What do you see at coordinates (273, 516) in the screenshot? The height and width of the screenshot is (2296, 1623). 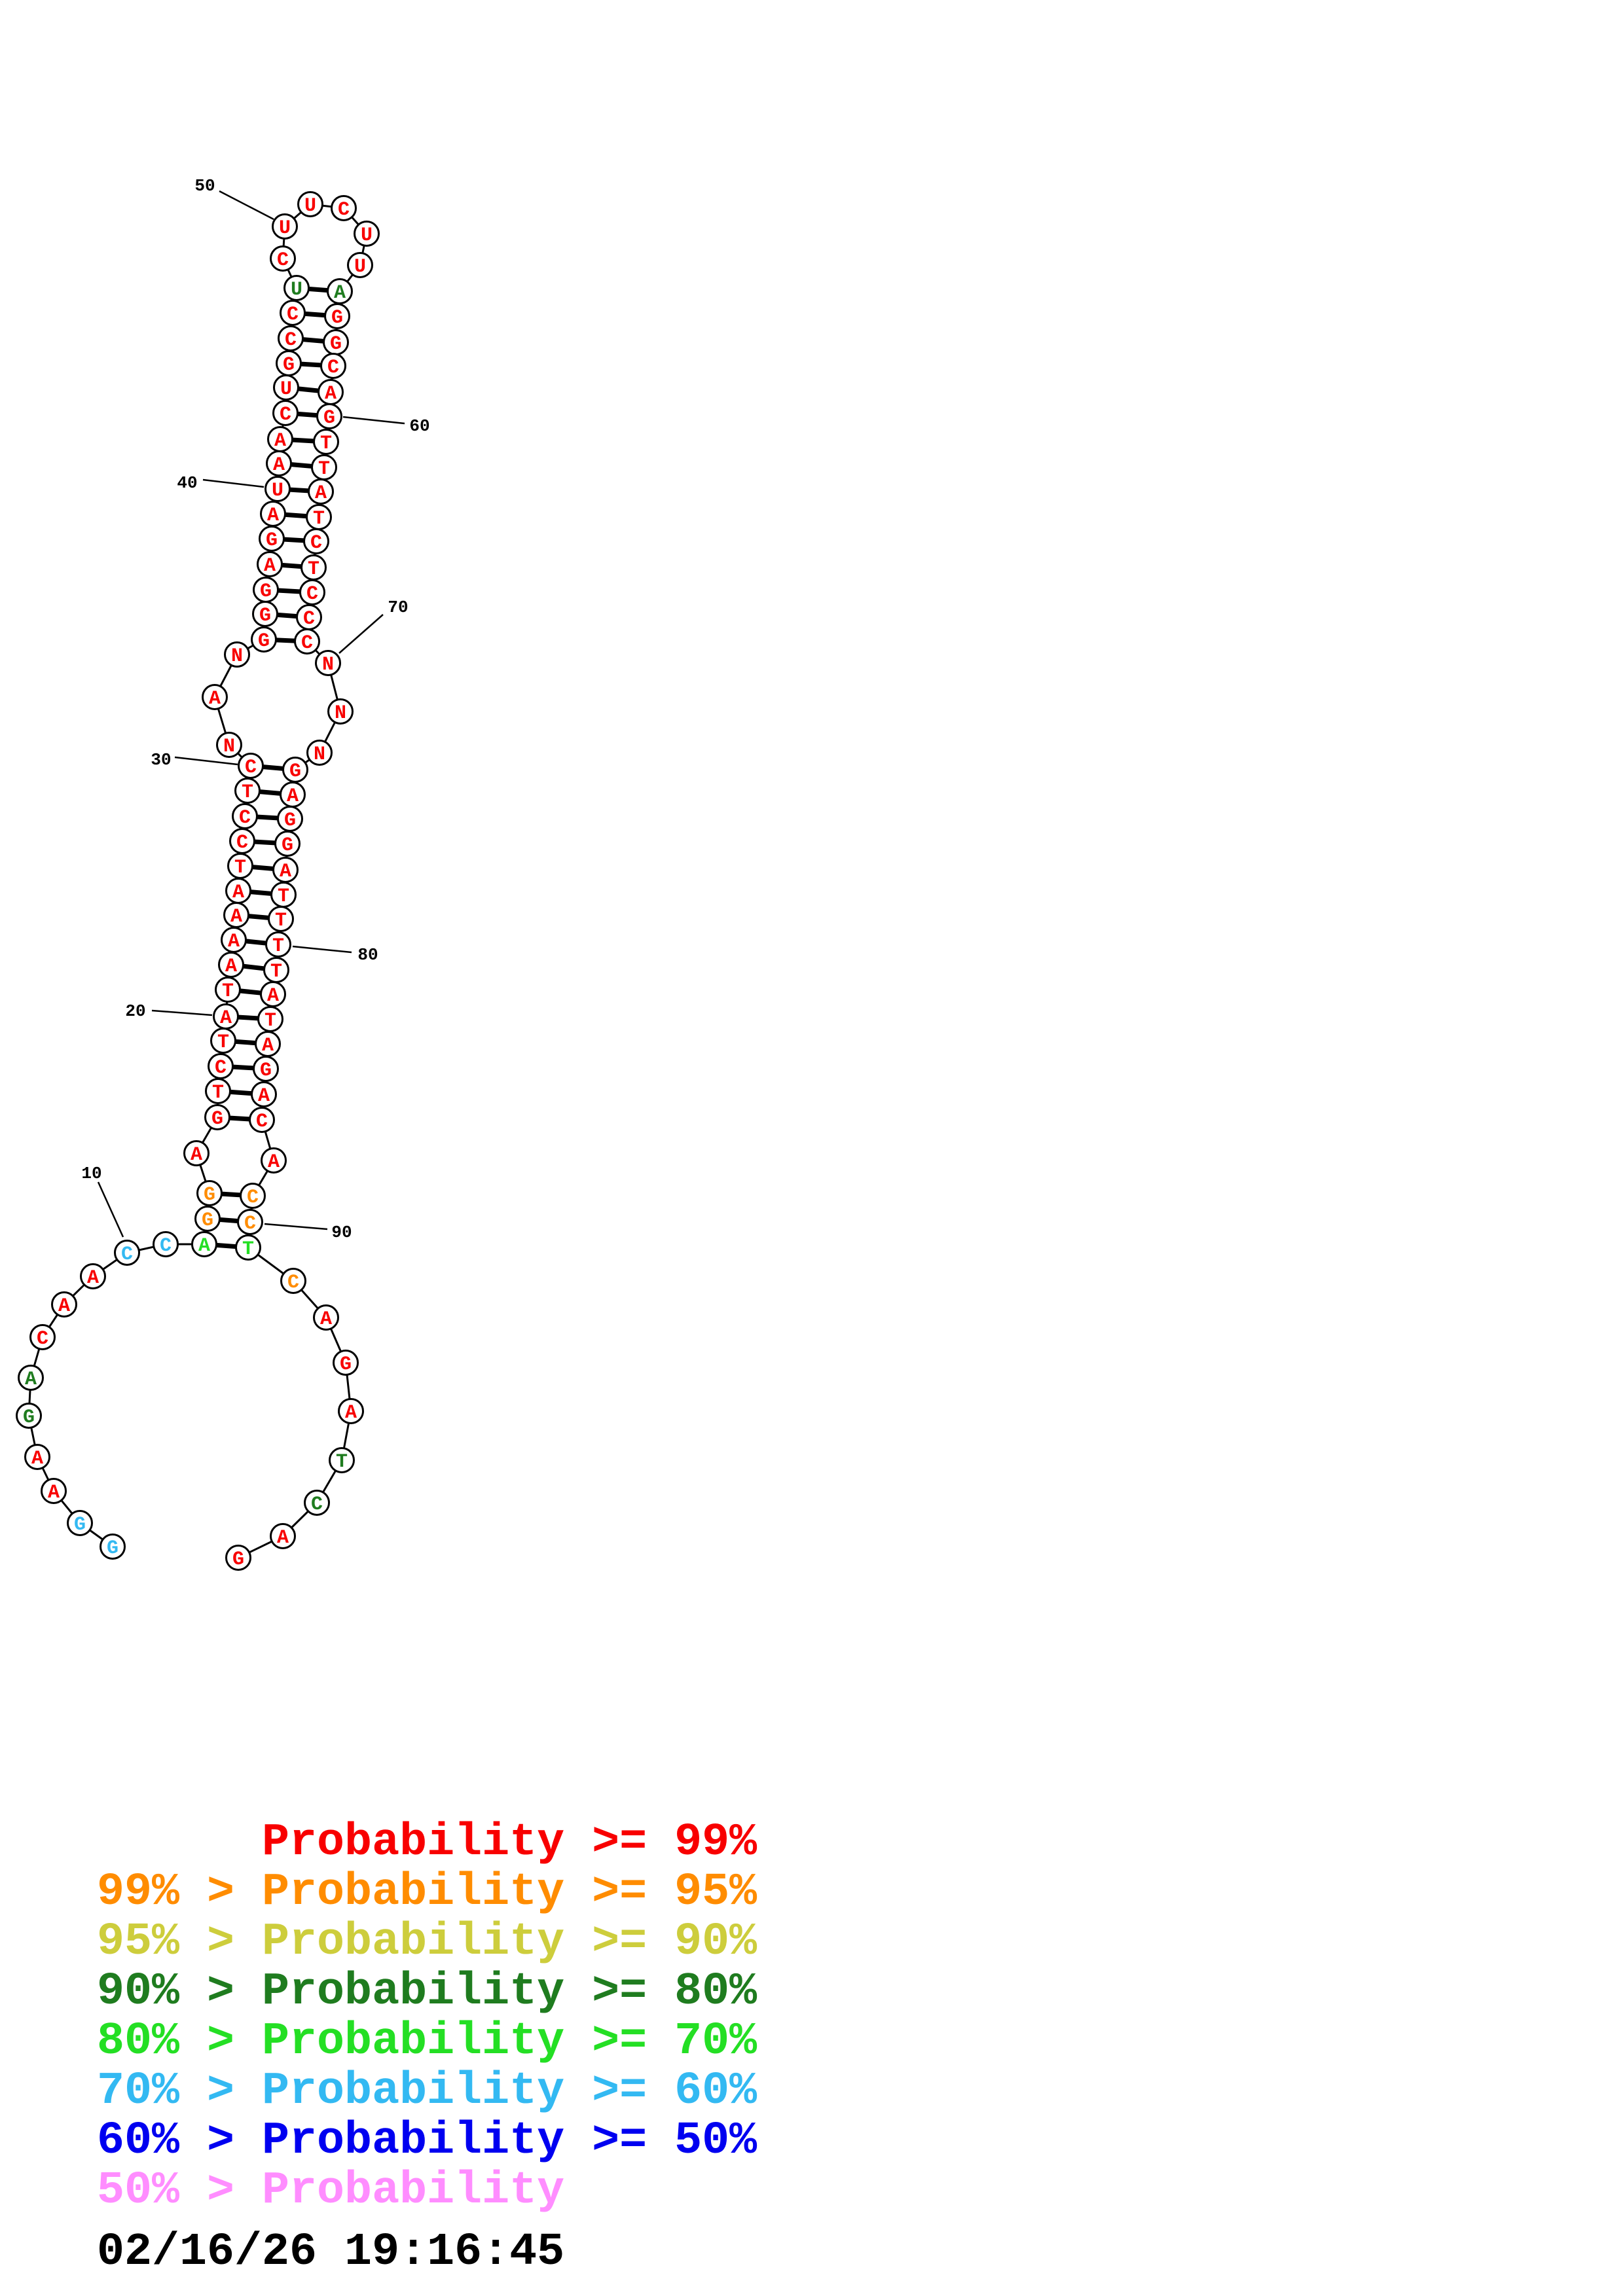 I see `base-letter-39-A: A` at bounding box center [273, 516].